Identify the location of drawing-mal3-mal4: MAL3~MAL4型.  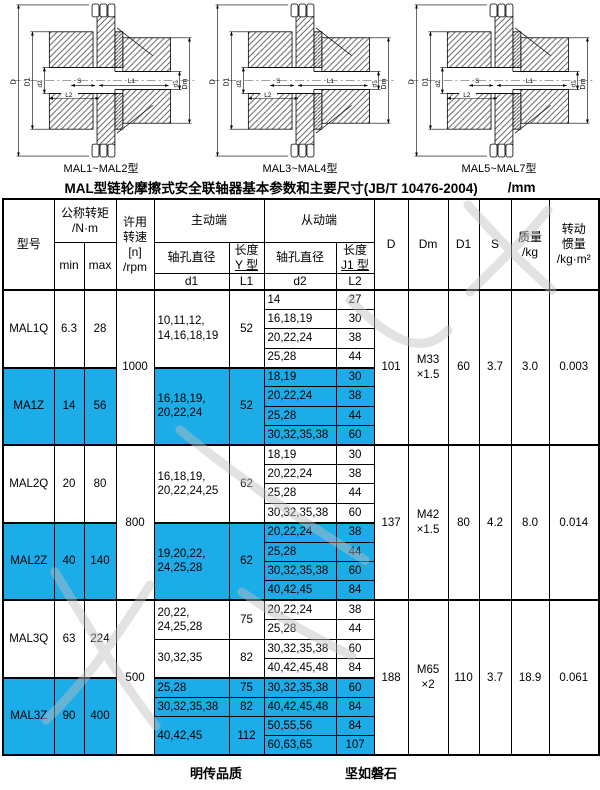
(300, 89).